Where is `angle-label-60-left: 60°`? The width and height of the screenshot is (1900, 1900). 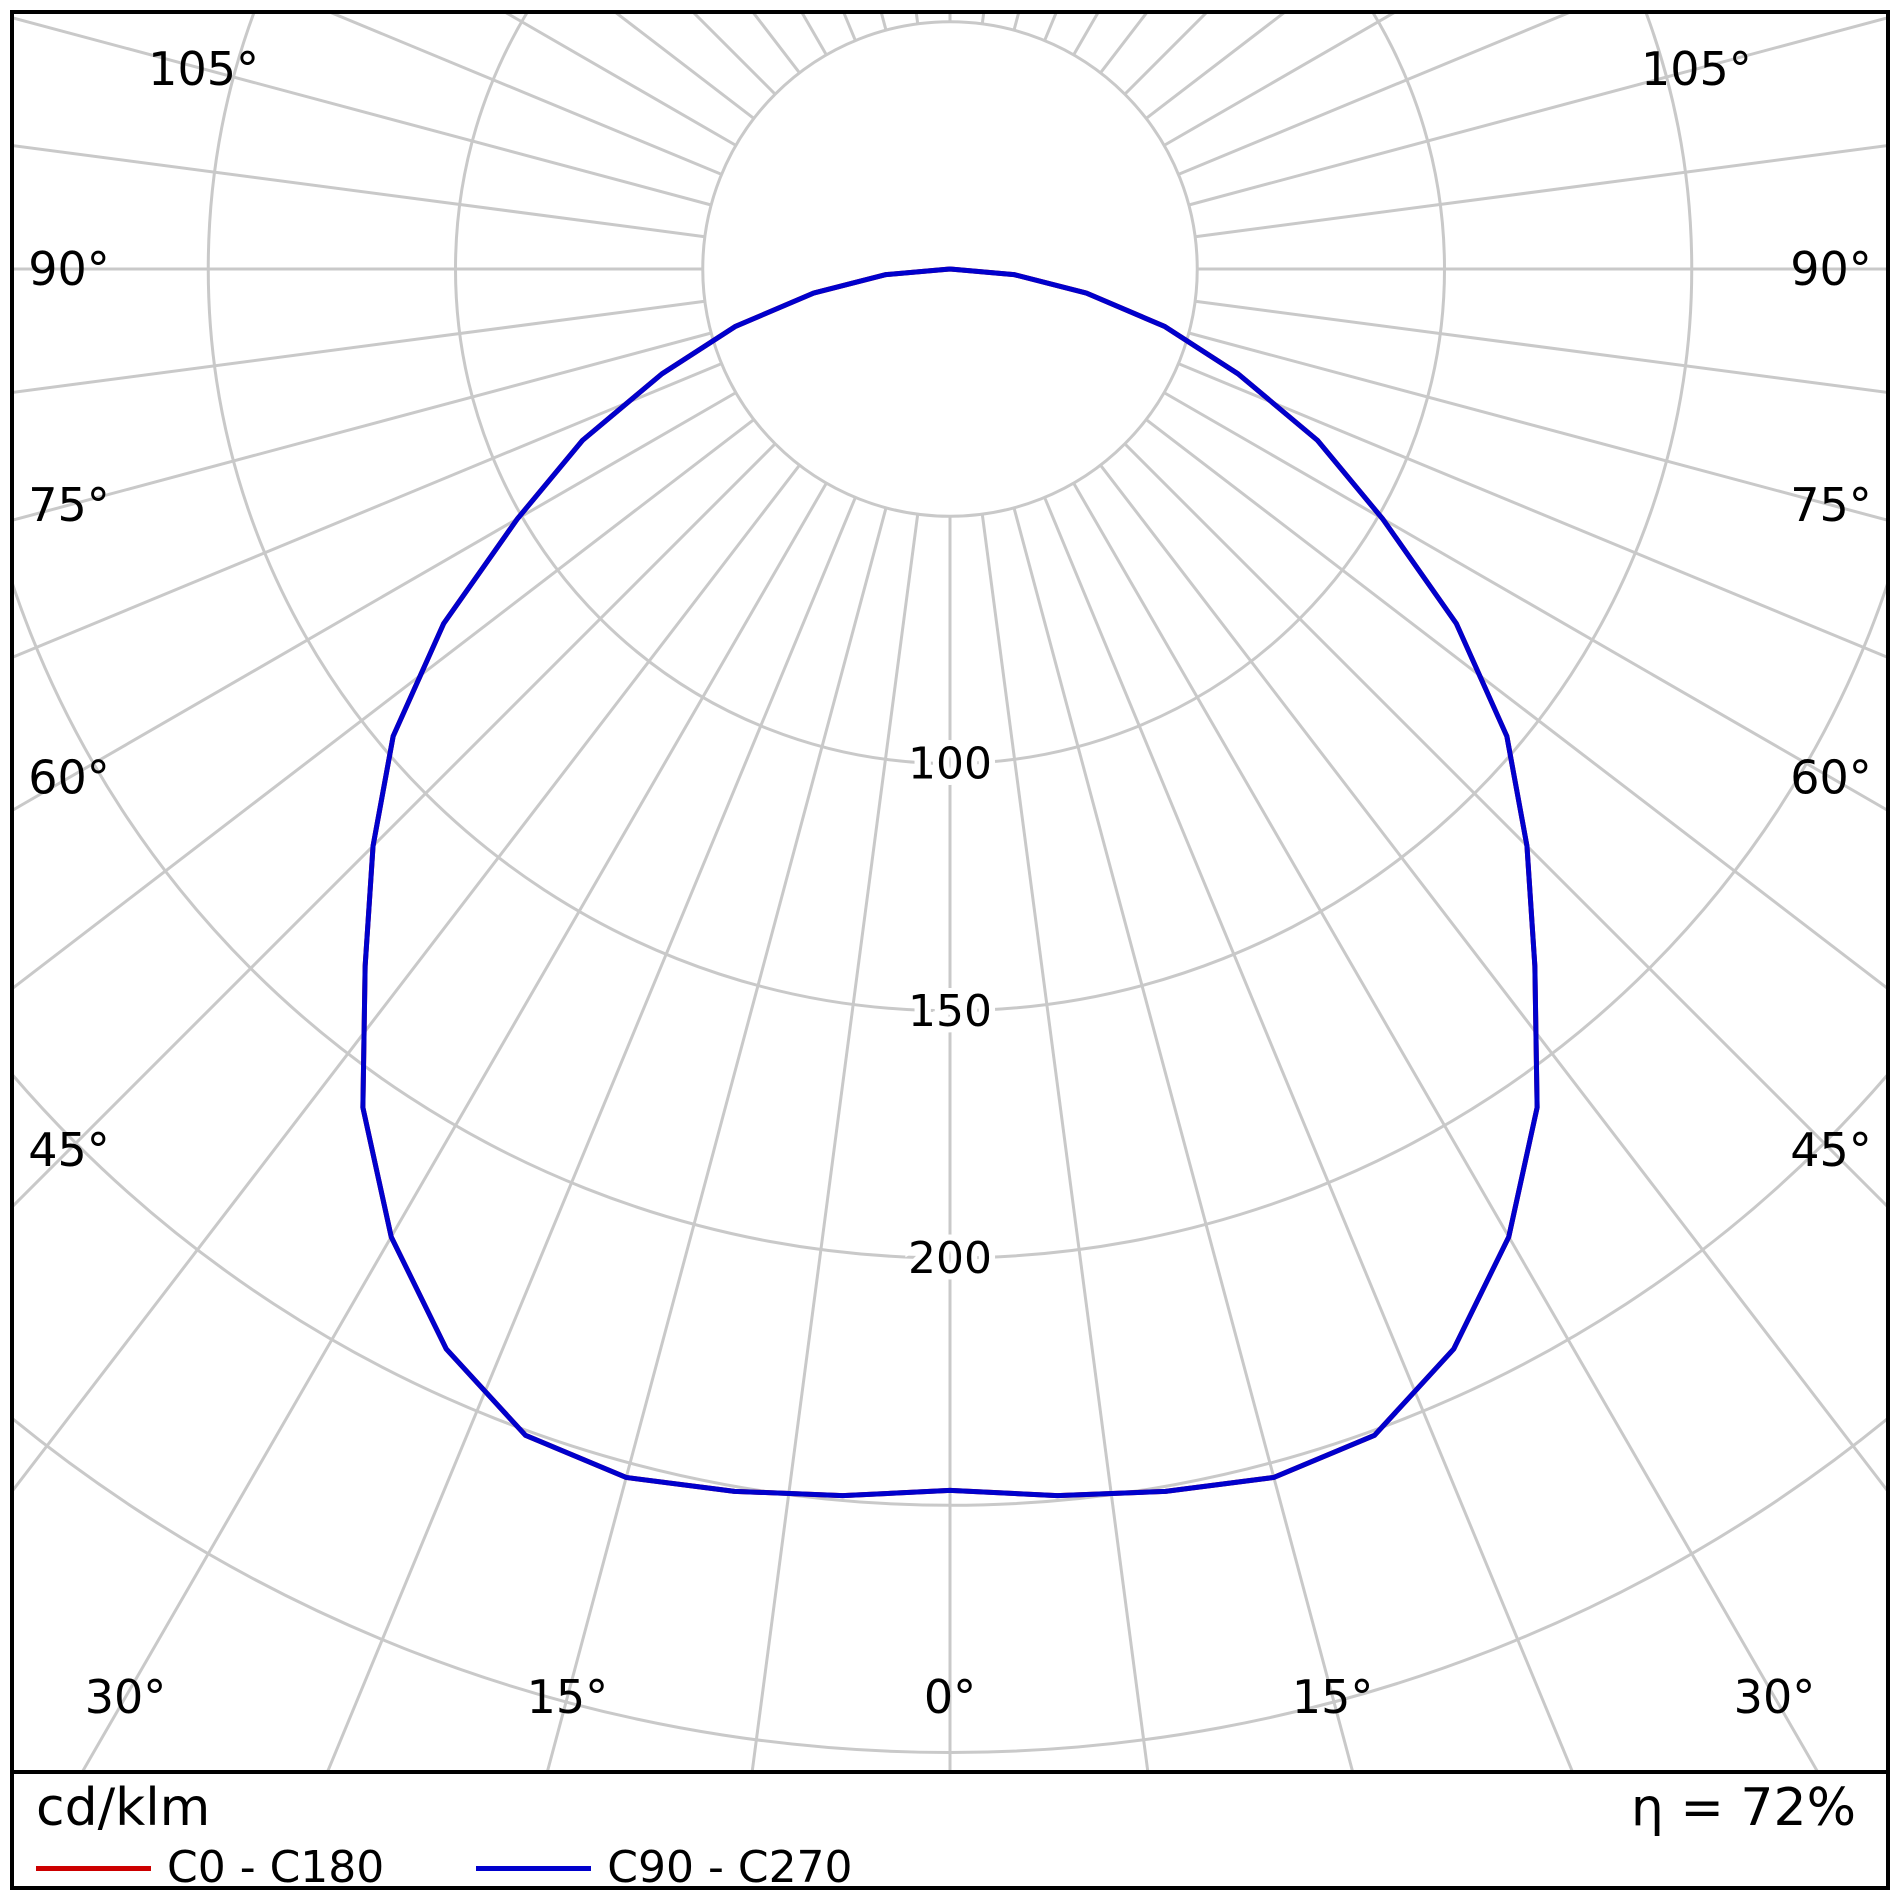 angle-label-60-left: 60° is located at coordinates (69, 778).